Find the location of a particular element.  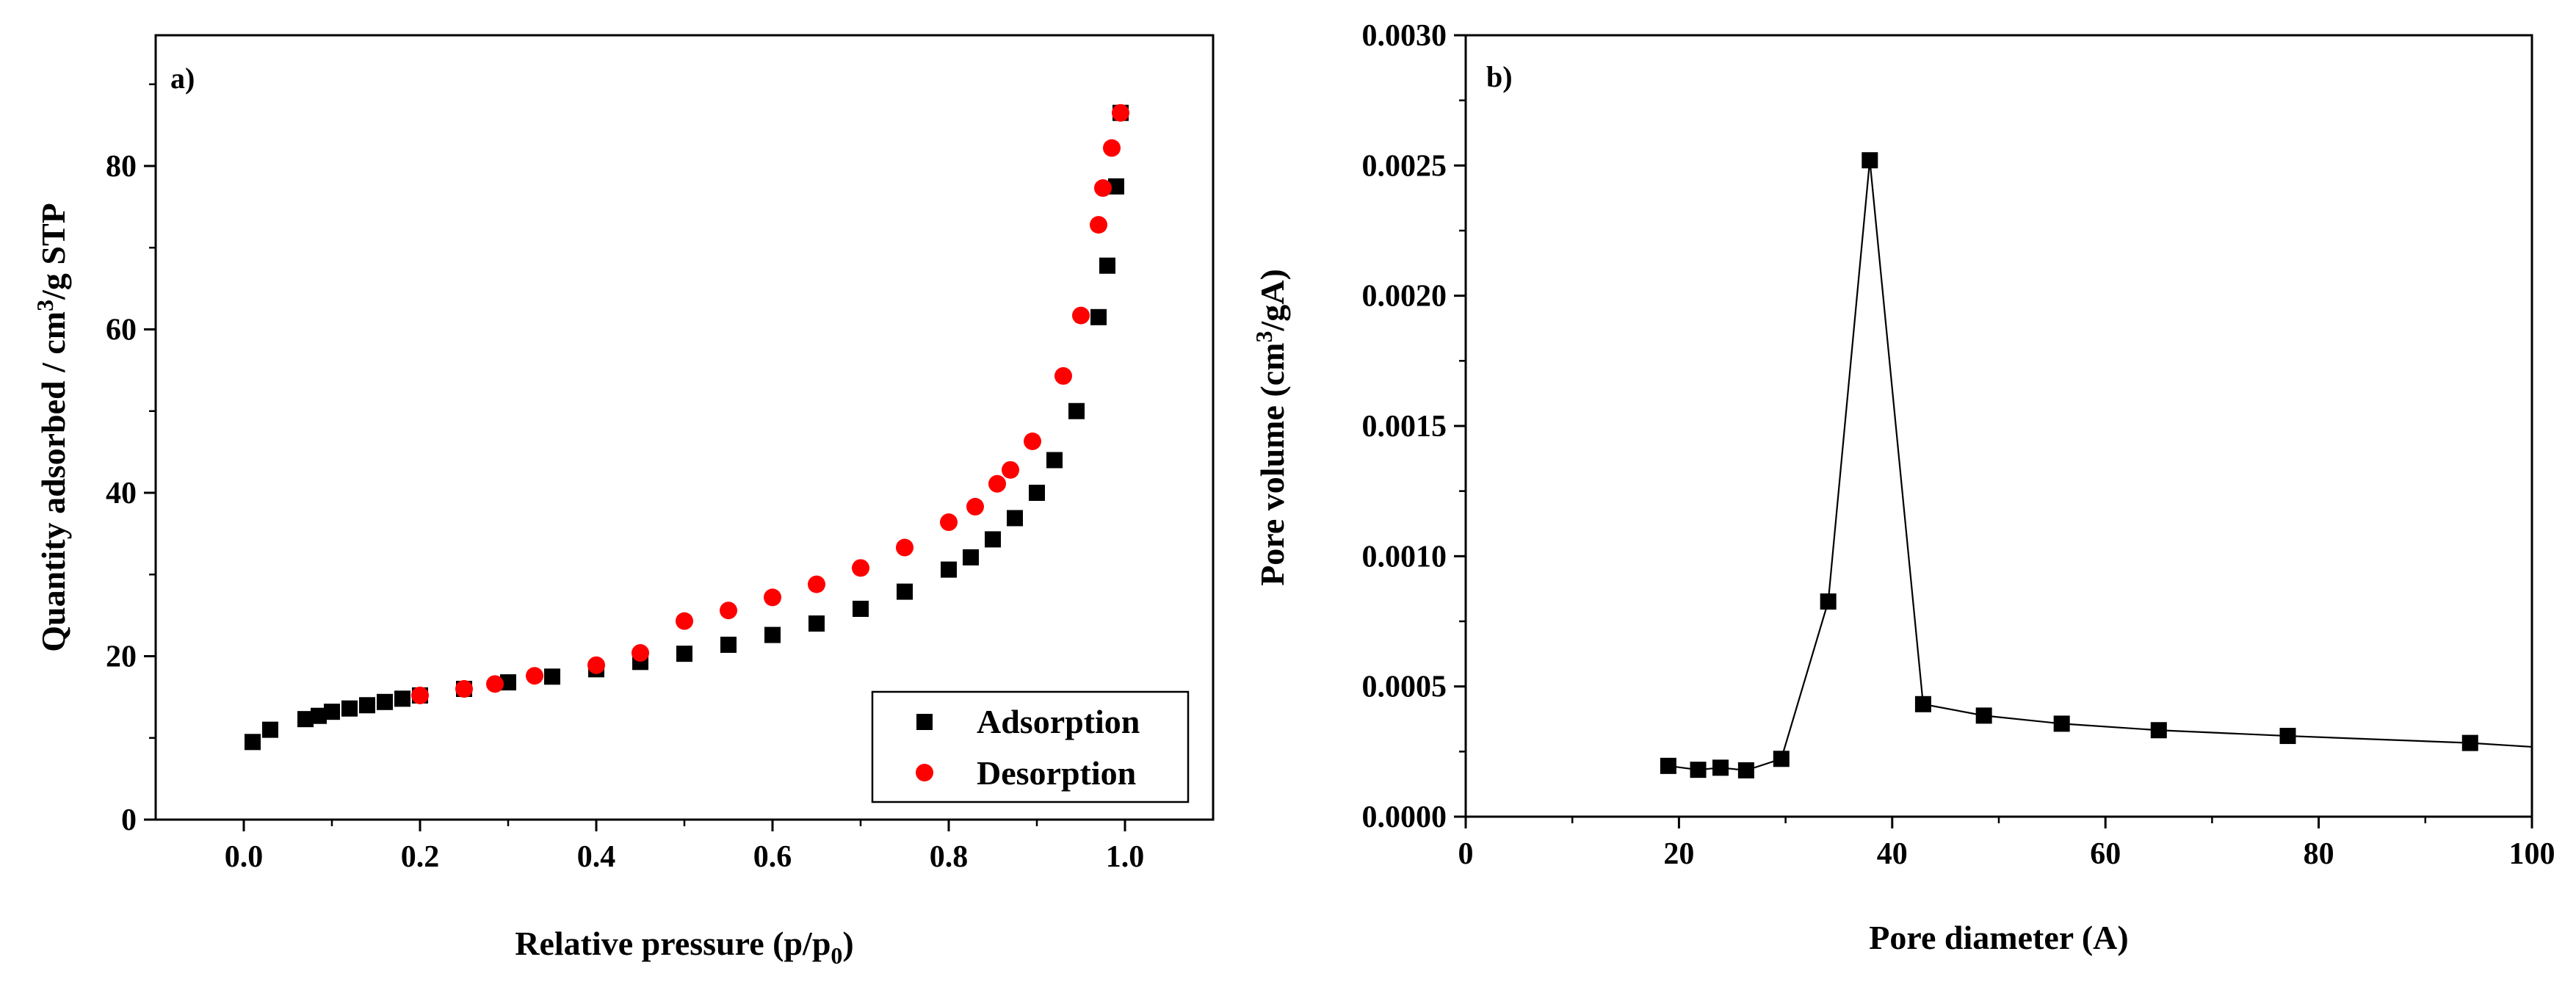

x-tick-label: 0 is located at coordinates (1466, 854).